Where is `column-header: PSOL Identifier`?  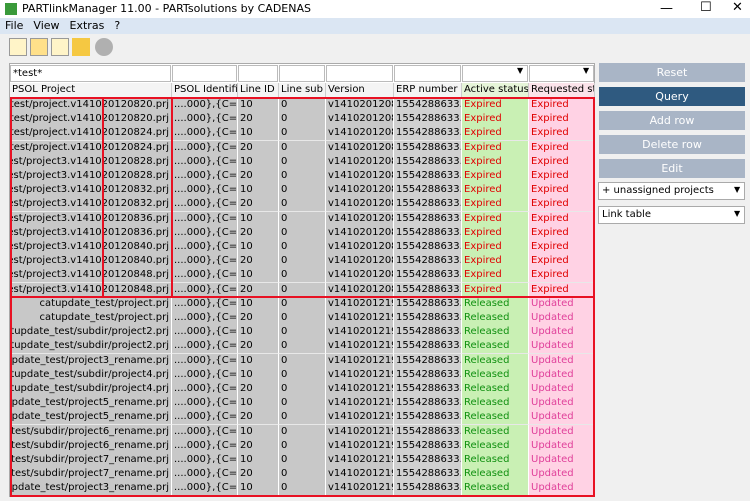
column-header: PSOL Identifier is located at coordinates (205, 90).